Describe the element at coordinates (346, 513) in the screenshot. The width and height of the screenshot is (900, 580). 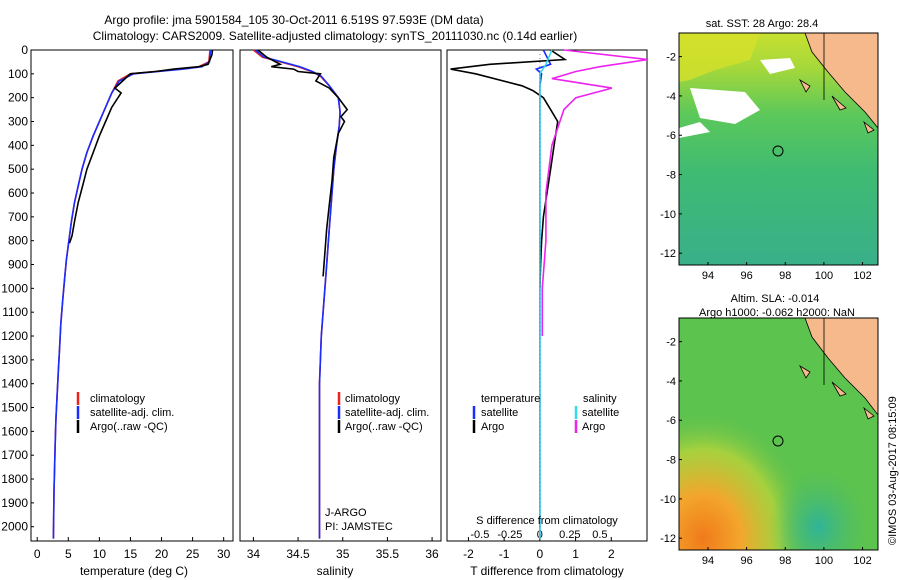
I see `data-centre-note: J-ARGO` at that location.